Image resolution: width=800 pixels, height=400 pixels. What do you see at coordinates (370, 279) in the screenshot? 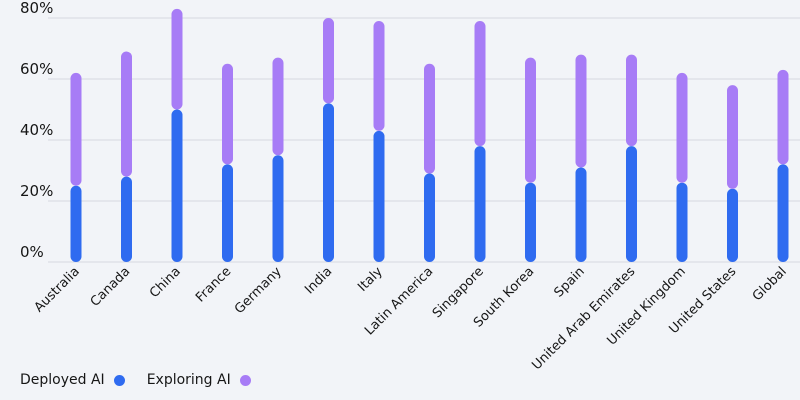
I see `x-tick-label: Italy` at bounding box center [370, 279].